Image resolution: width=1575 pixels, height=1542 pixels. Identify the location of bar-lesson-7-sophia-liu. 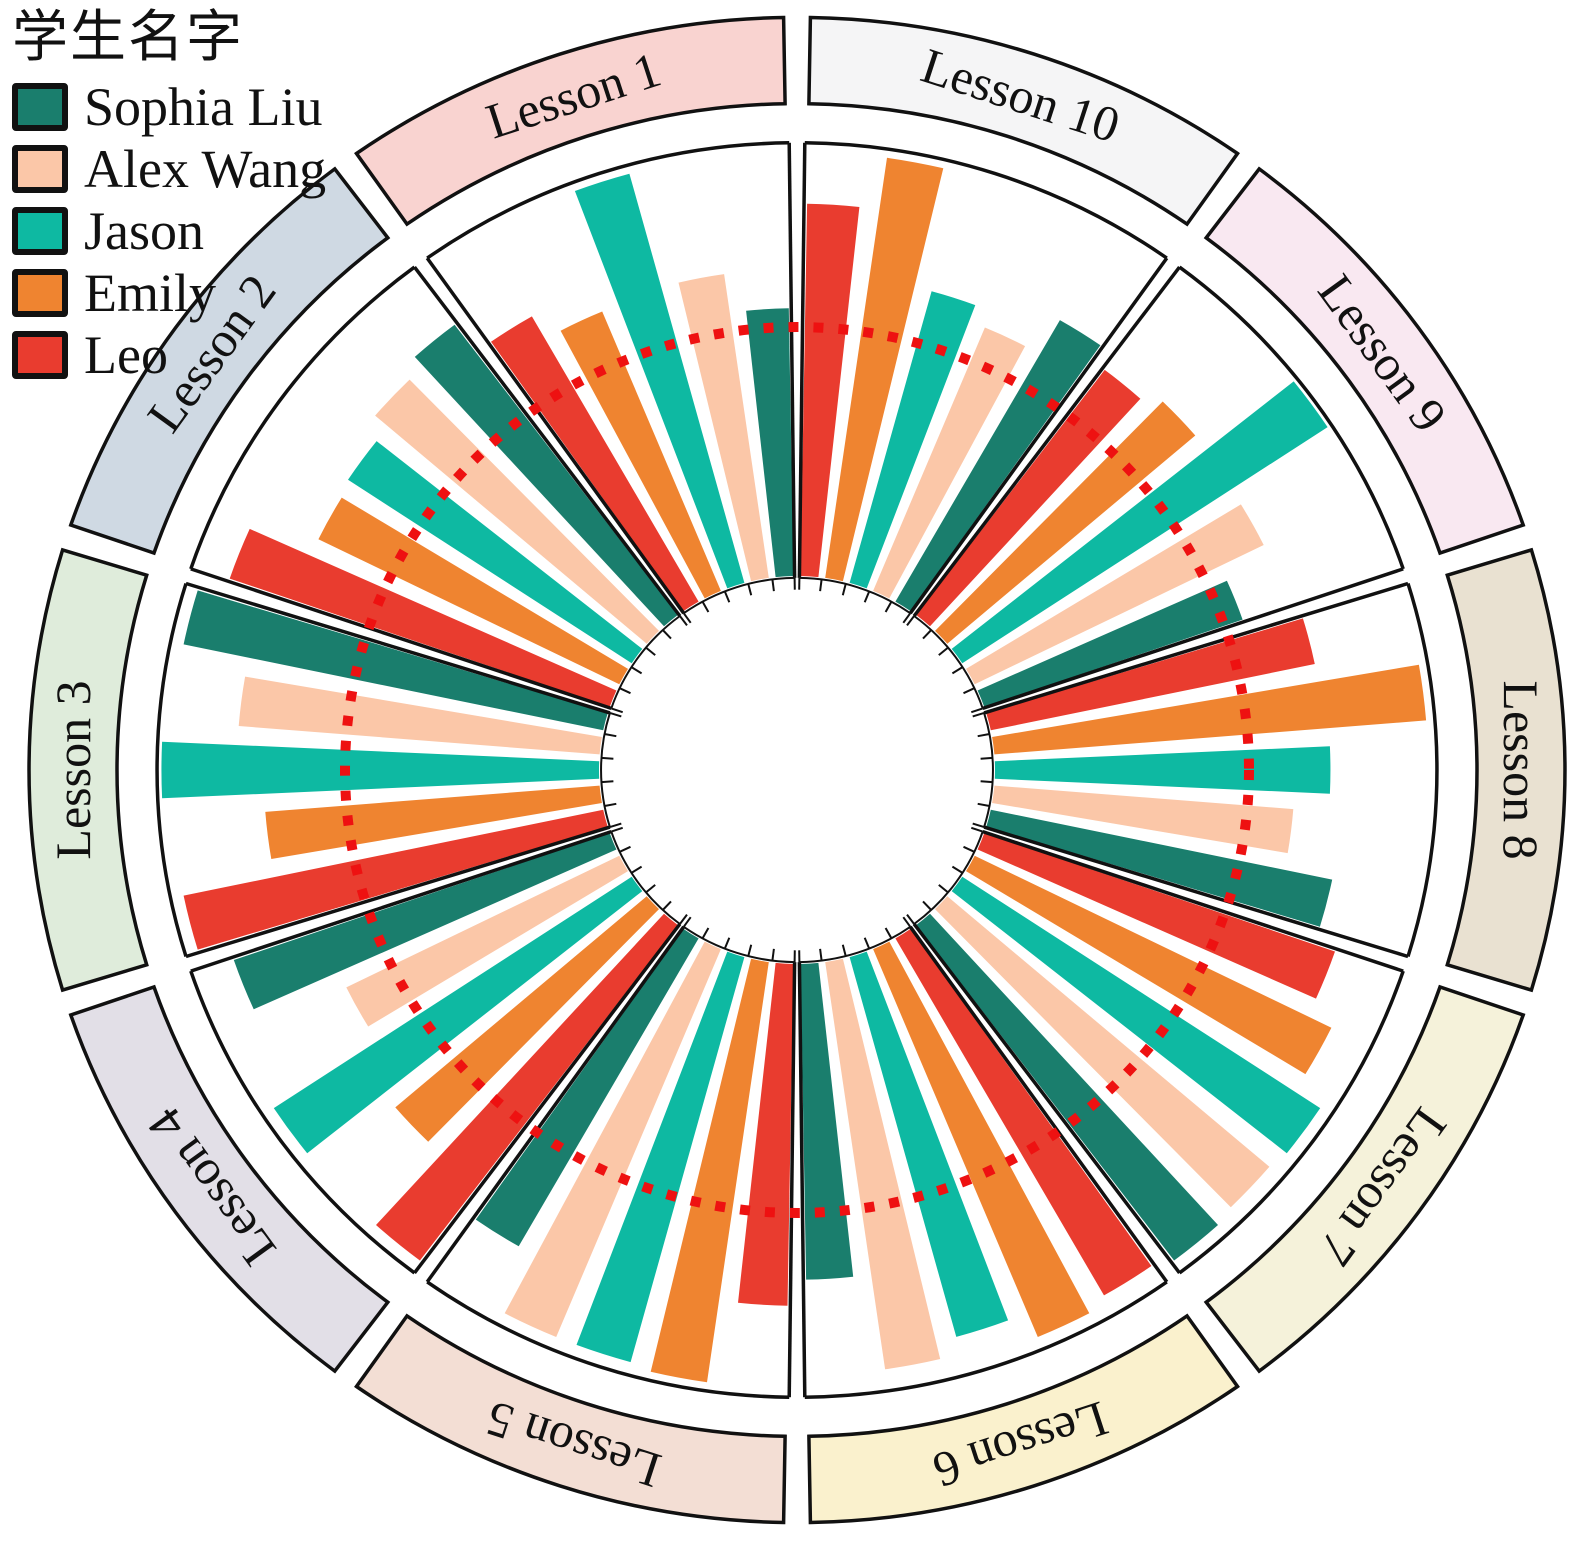
(1067, 1087).